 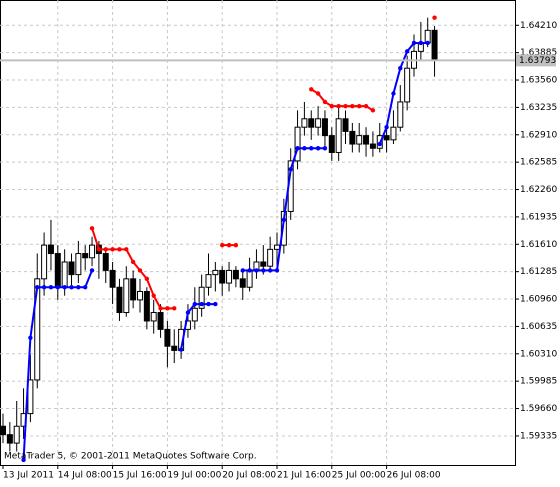 What do you see at coordinates (249, 476) in the screenshot?
I see `x-tick-label: 20 Jul 08:00` at bounding box center [249, 476].